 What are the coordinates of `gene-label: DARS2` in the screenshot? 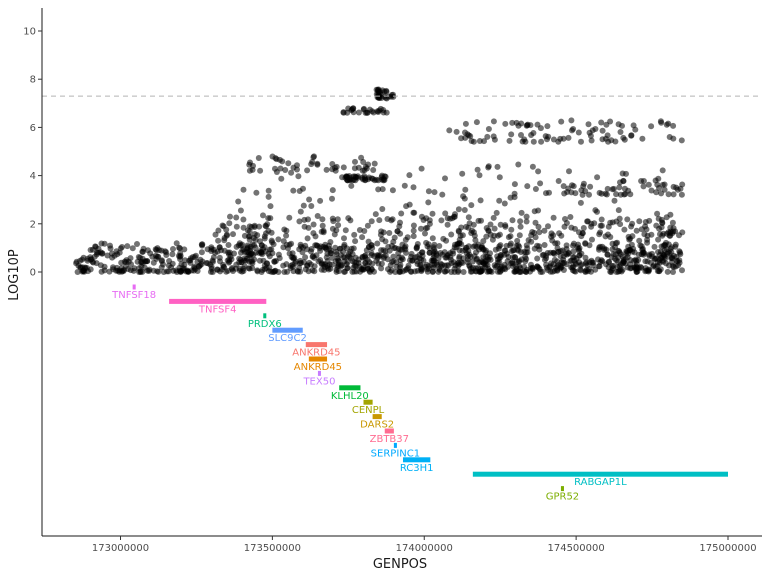 It's located at (377, 425).